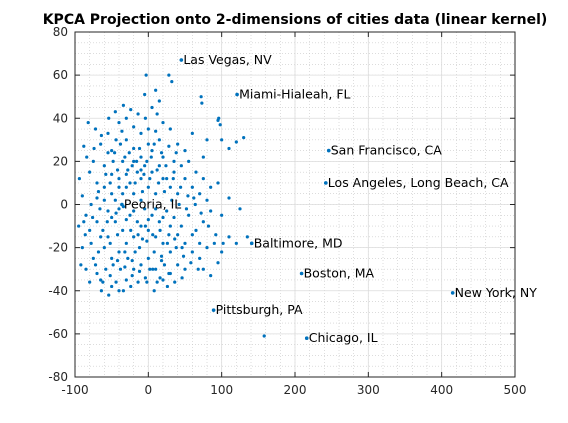 This screenshot has height=423, width=568. Describe the element at coordinates (149, 390) in the screenshot. I see `x-tick-label: 0` at that location.